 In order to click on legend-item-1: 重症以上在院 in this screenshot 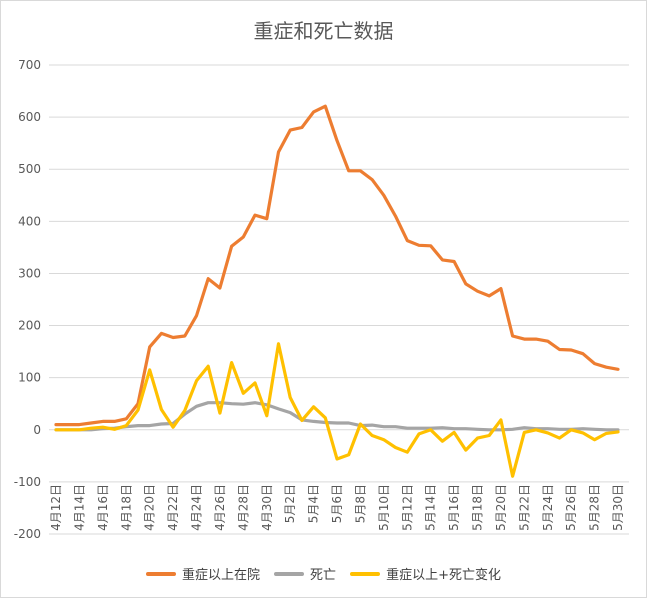, I will do `click(203, 573)`.